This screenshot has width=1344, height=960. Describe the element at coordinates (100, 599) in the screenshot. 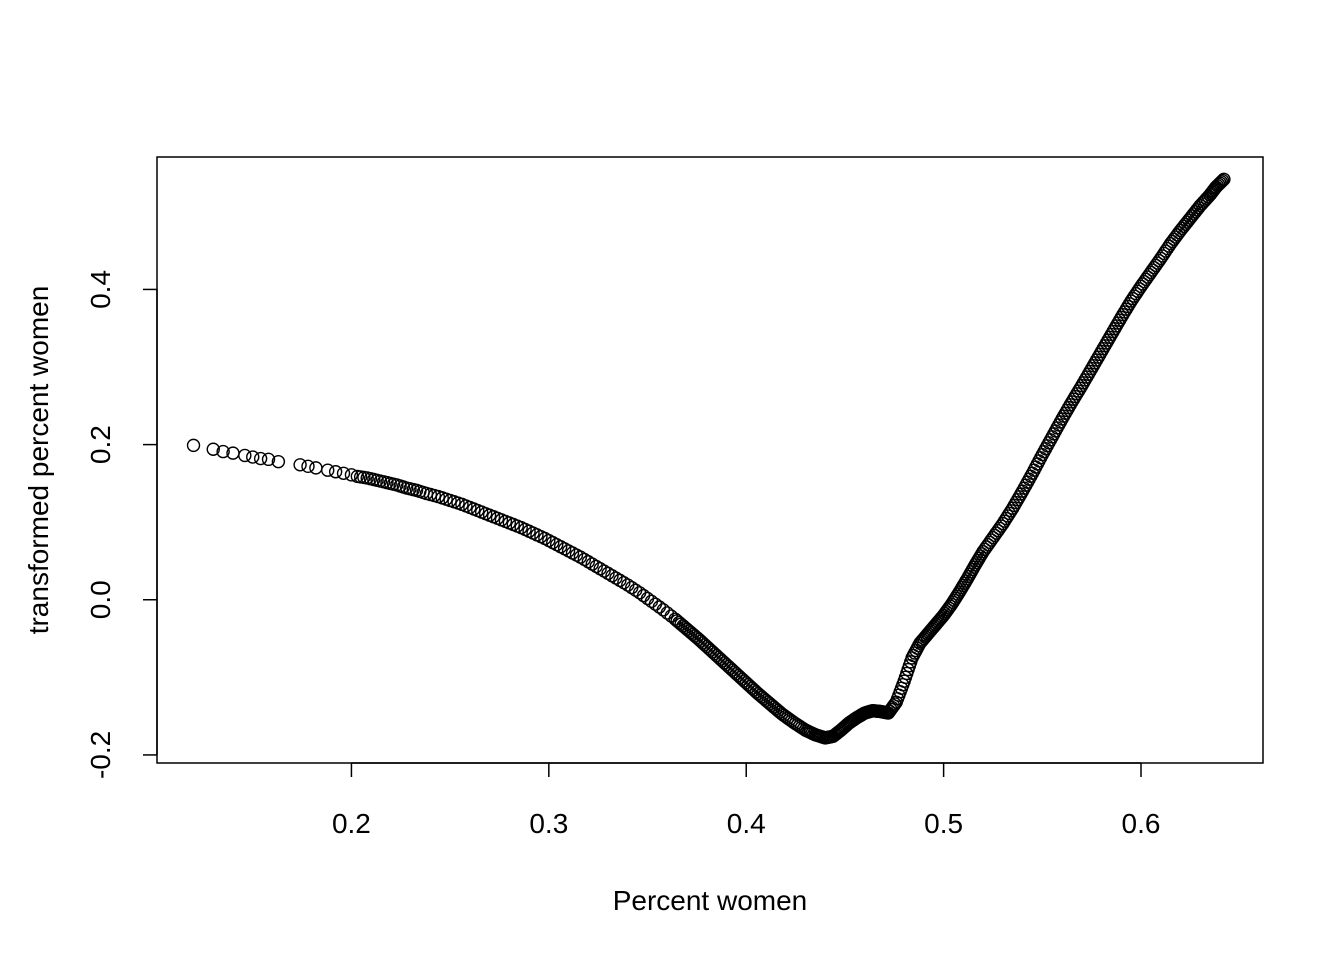

I see `y-tick-label: 0.0` at that location.